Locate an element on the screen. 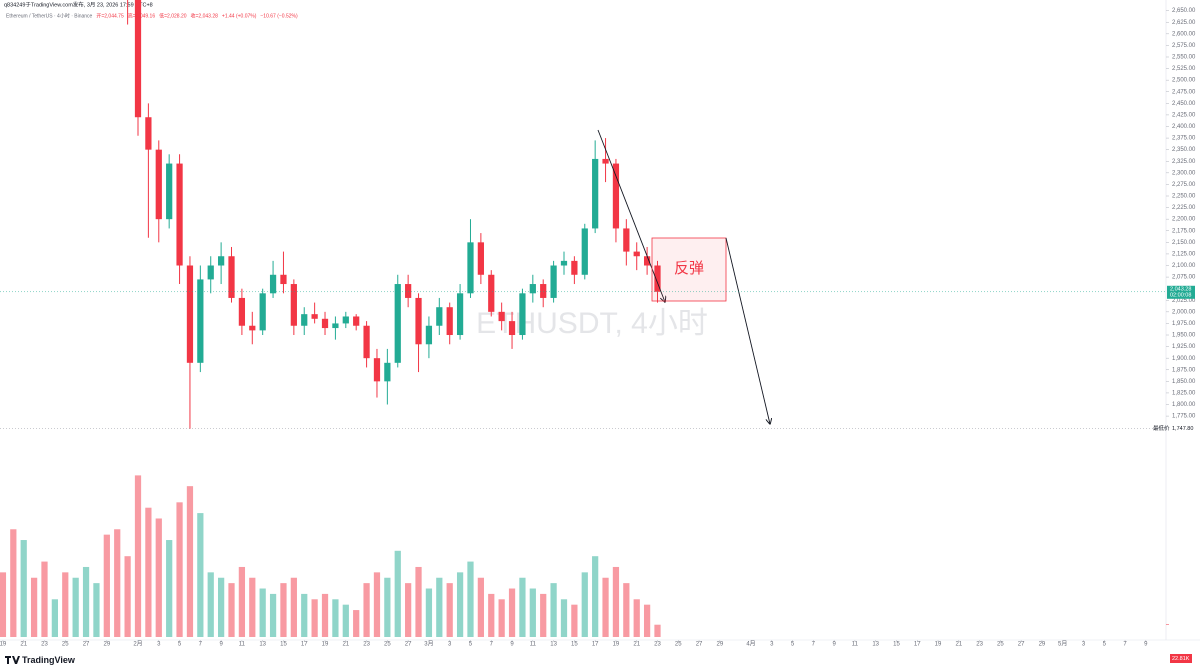 This screenshot has width=1200, height=672. ohlc-value: 收=2,043.28 is located at coordinates (205, 15).